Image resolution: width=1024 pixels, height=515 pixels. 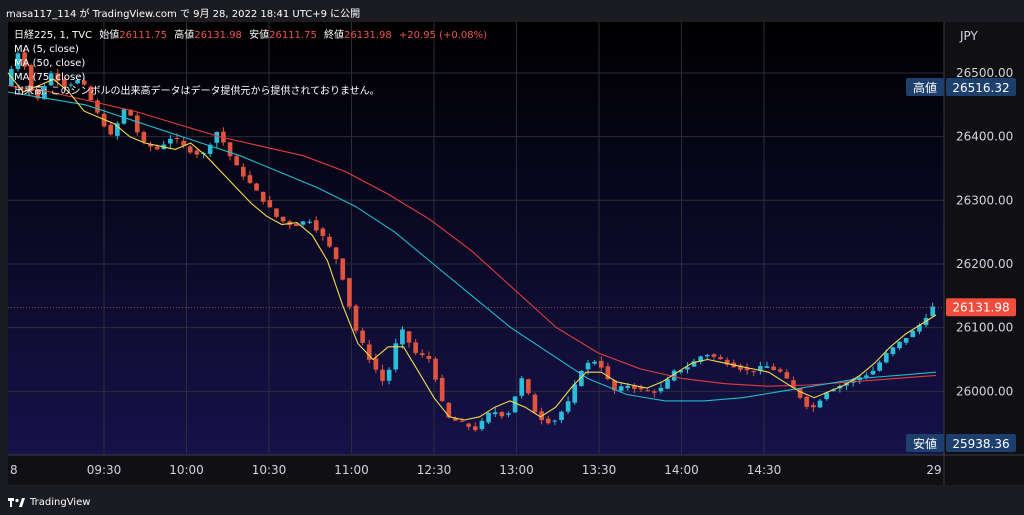 What do you see at coordinates (980, 307) in the screenshot?
I see `last-price-label: 26131.98` at bounding box center [980, 307].